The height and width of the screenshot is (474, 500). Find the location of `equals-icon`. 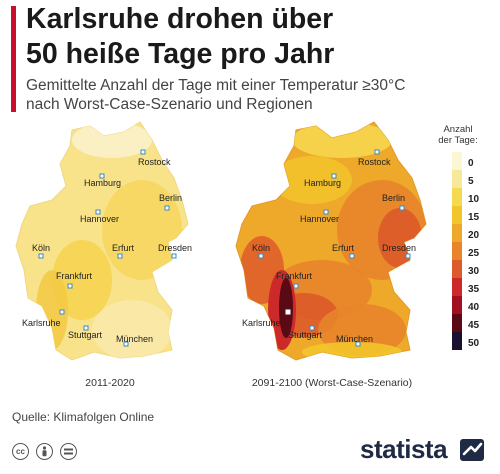

equals-icon is located at coordinates (68, 451).